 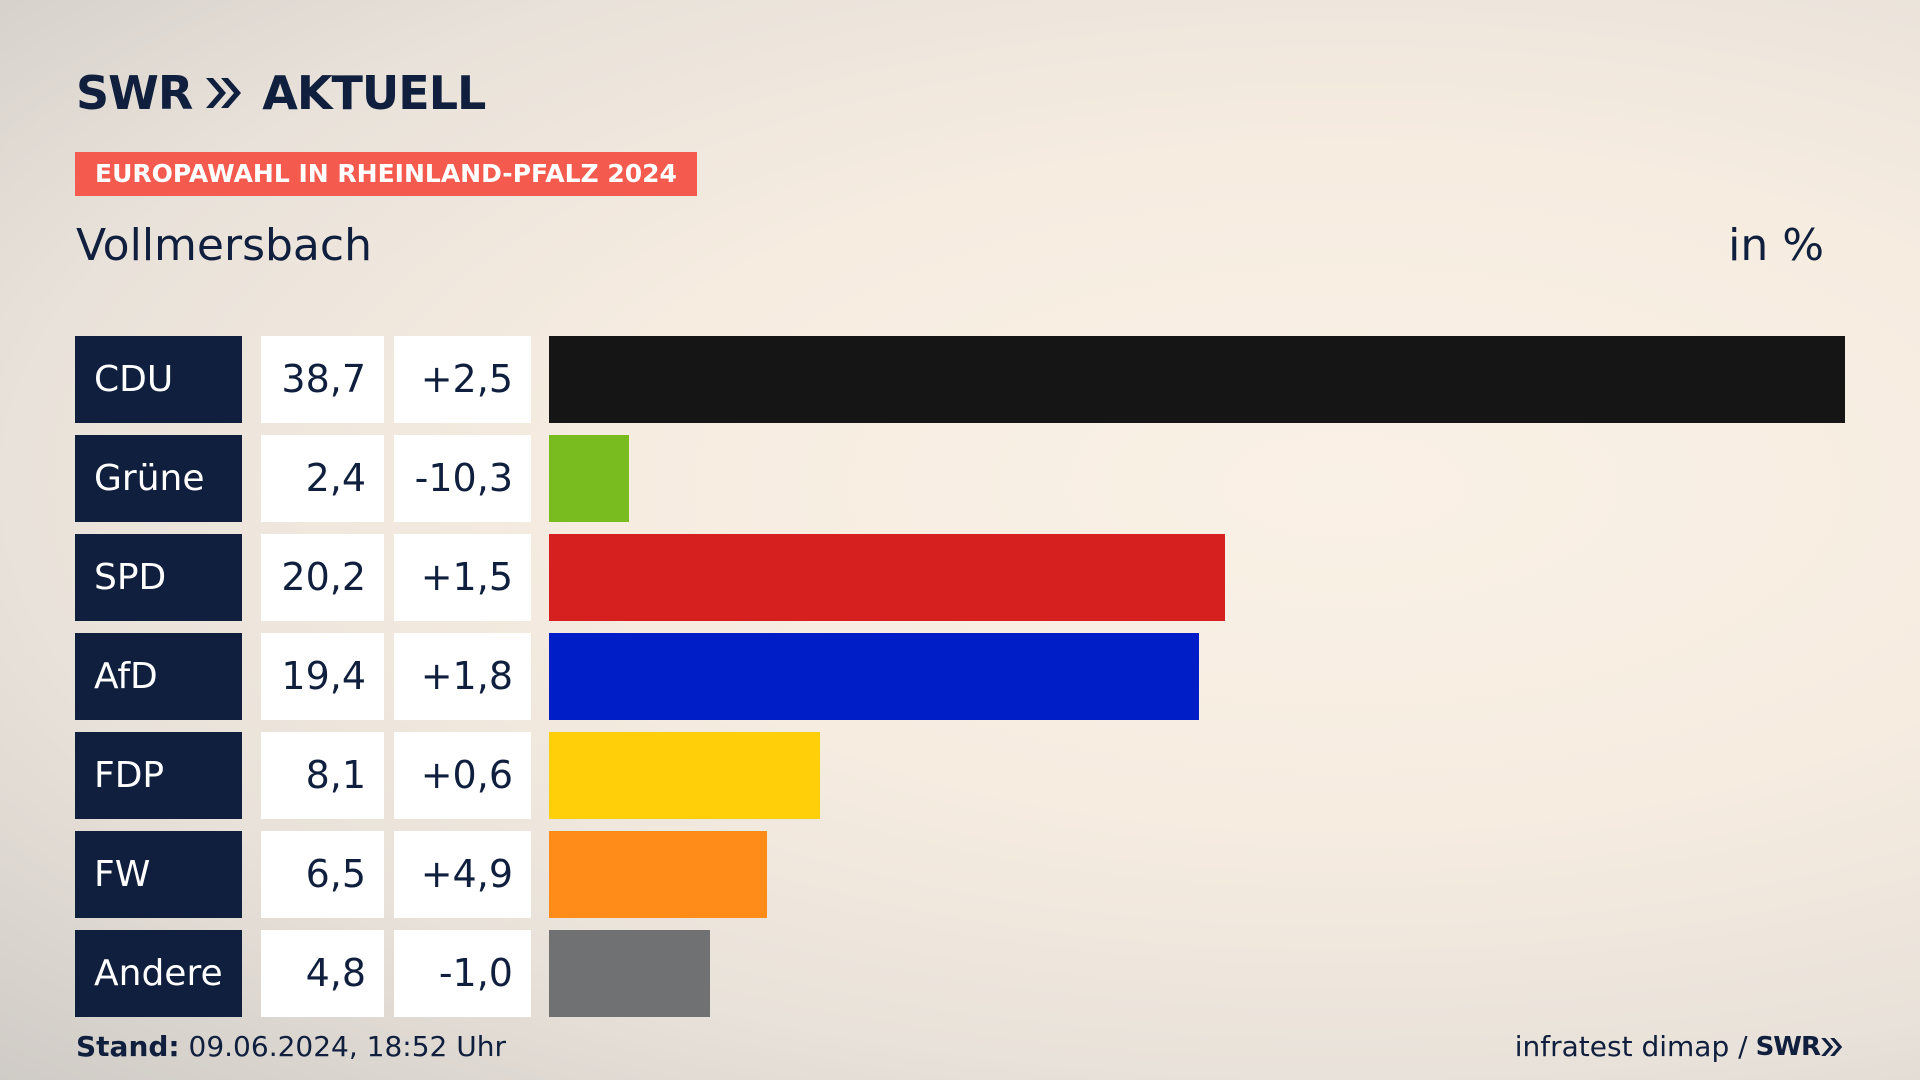 What do you see at coordinates (322, 379) in the screenshot?
I see `vote-share-value: 38,7` at bounding box center [322, 379].